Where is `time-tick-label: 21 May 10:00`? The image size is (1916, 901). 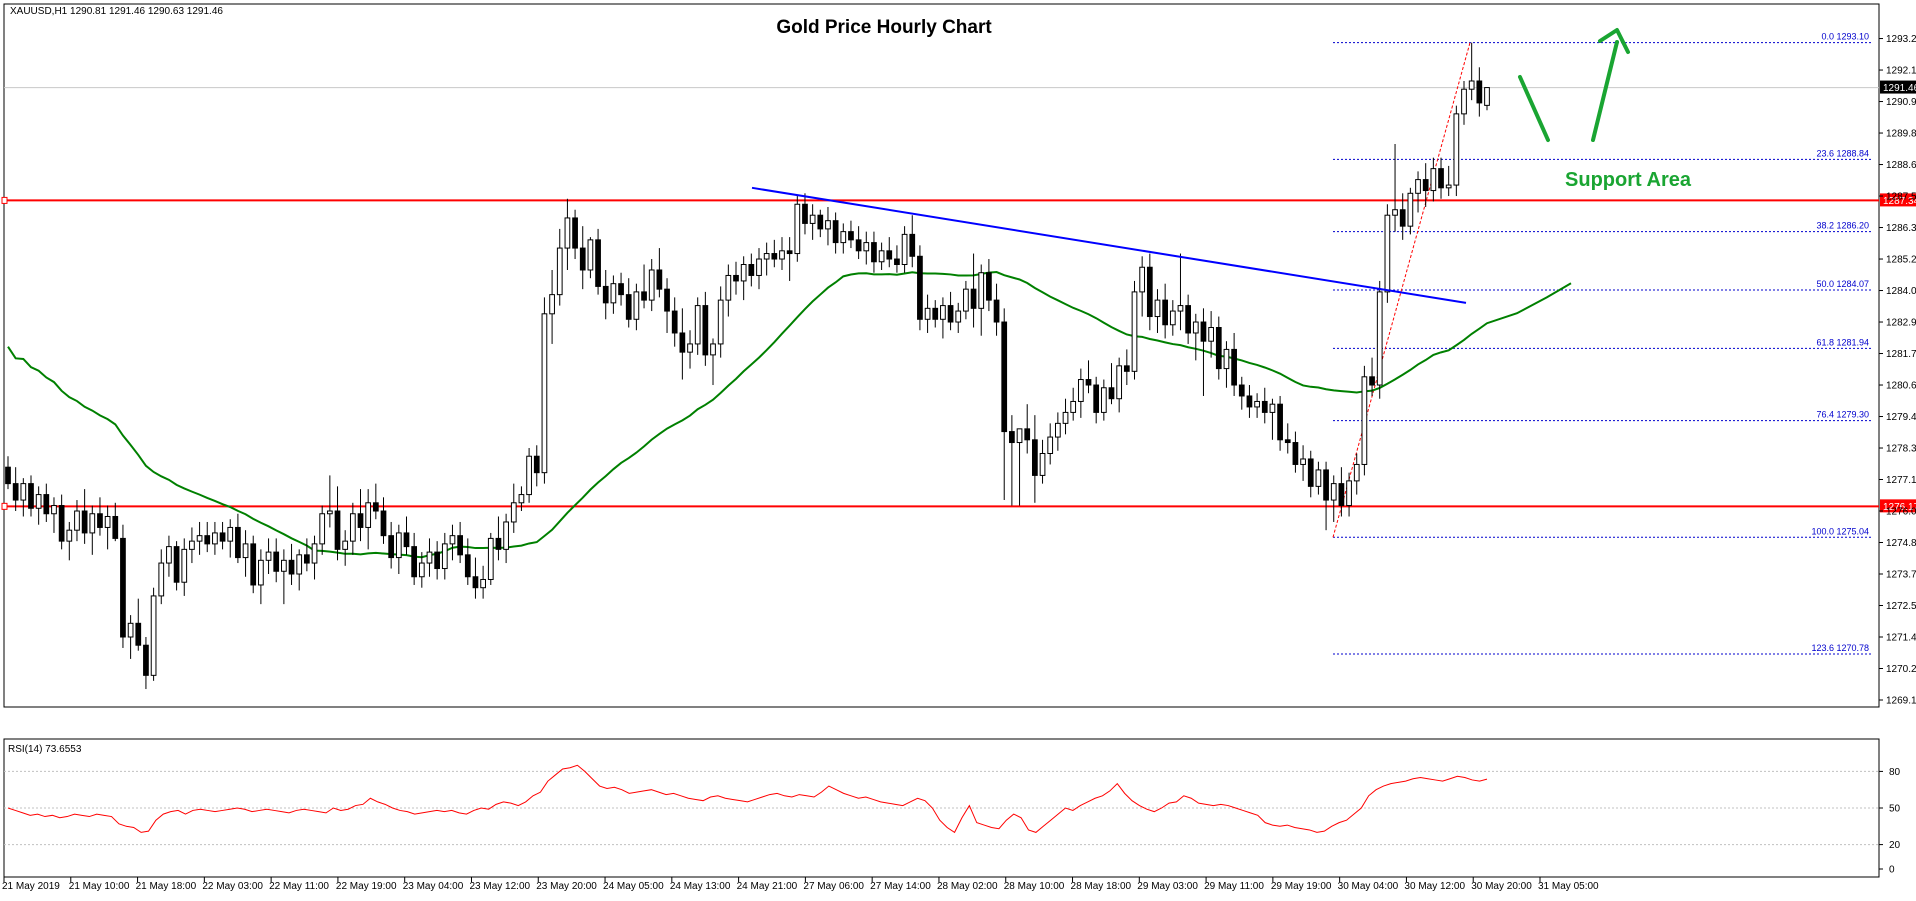
time-tick-label: 21 May 10:00 is located at coordinates (99, 886).